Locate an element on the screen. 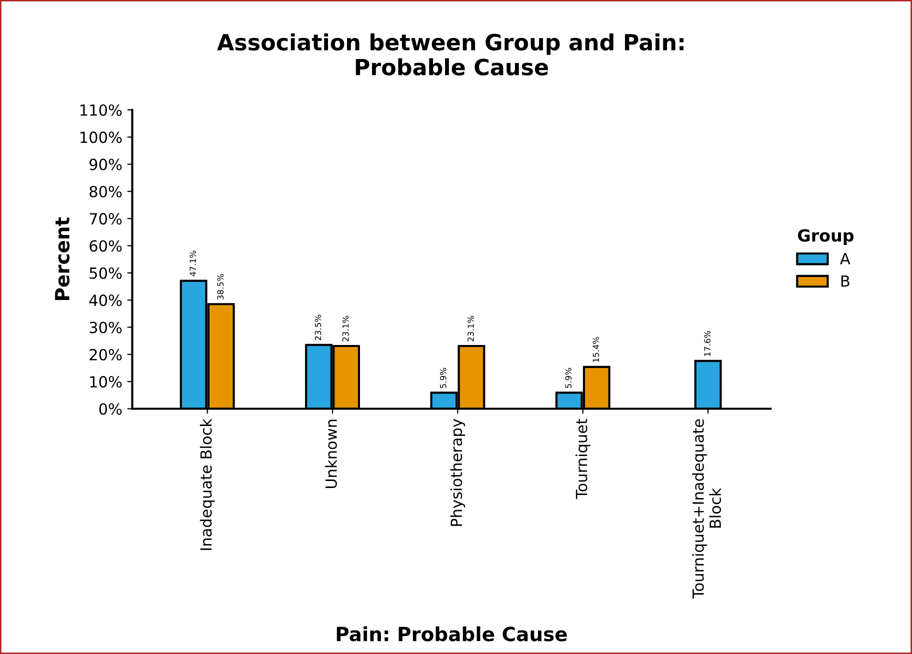 The height and width of the screenshot is (654, 912). y-tick-label: 20% is located at coordinates (106, 354).